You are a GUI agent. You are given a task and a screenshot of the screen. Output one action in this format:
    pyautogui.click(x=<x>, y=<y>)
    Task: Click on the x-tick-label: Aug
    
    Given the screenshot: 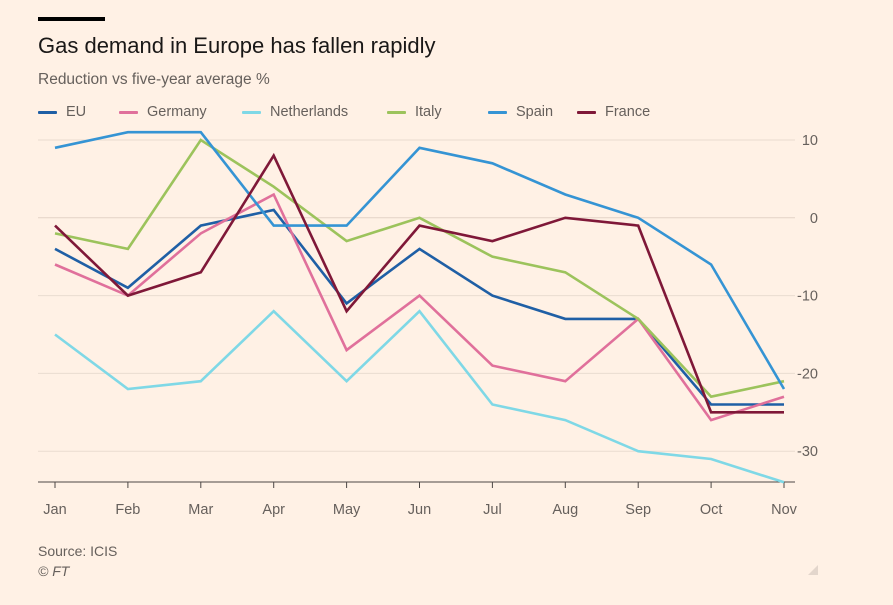 What is the action you would take?
    pyautogui.click(x=565, y=510)
    